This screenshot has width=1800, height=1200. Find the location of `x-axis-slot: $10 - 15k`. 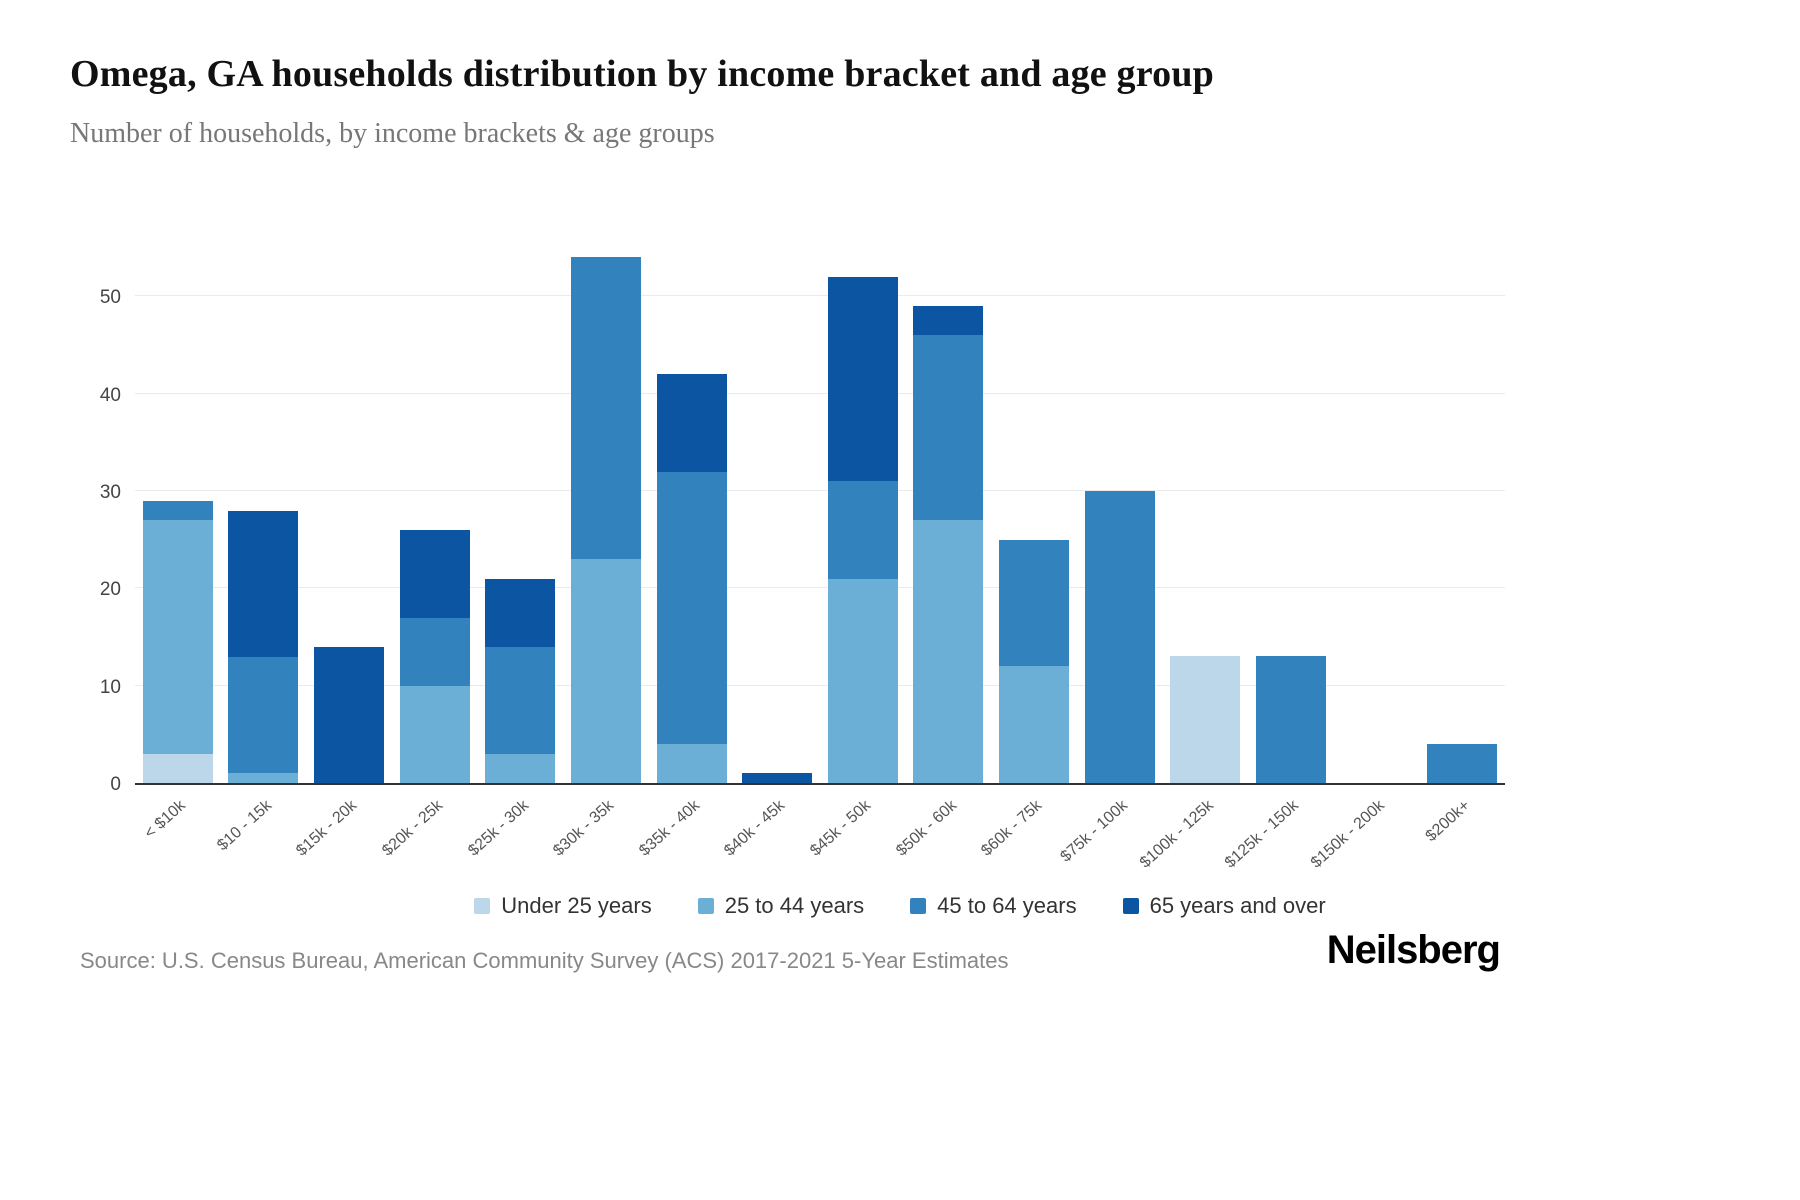

x-axis-slot: $10 - 15k is located at coordinates (260, 840).